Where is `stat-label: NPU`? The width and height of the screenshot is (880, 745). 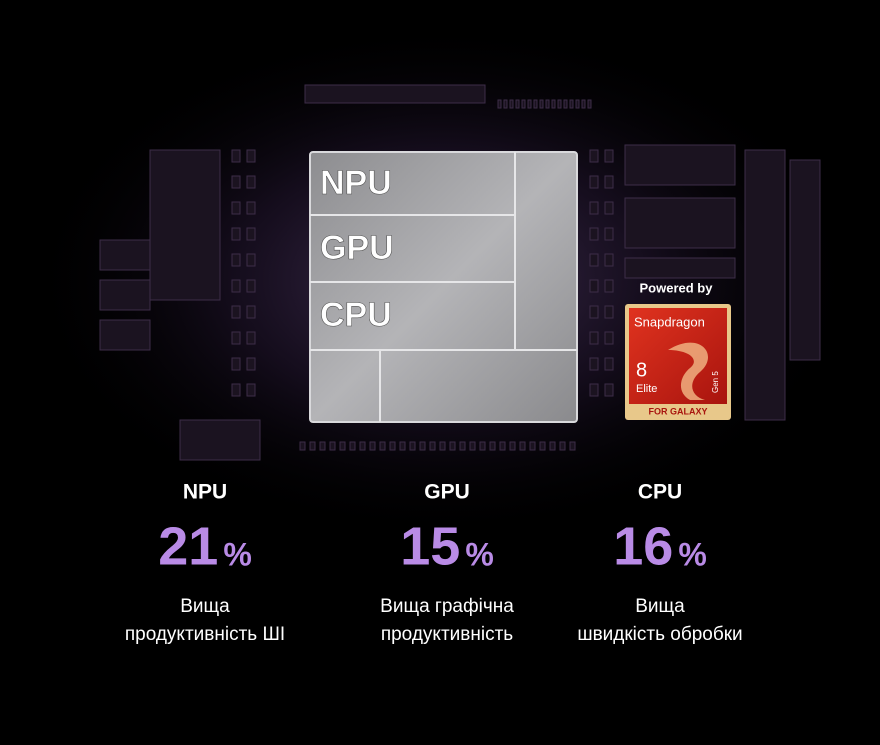 stat-label: NPU is located at coordinates (205, 492).